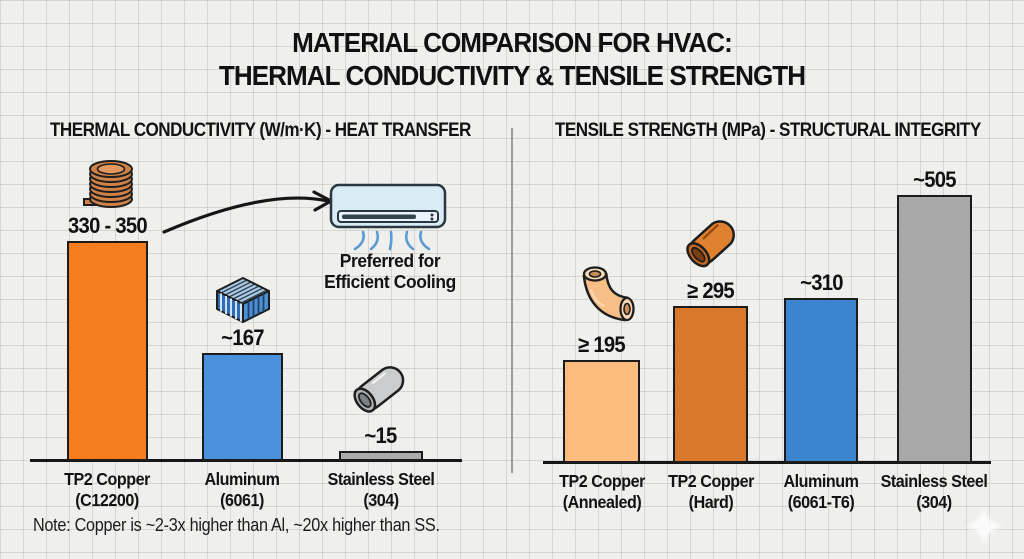 The image size is (1024, 559). I want to click on value-label-thermal-aluminum: ~167, so click(242, 337).